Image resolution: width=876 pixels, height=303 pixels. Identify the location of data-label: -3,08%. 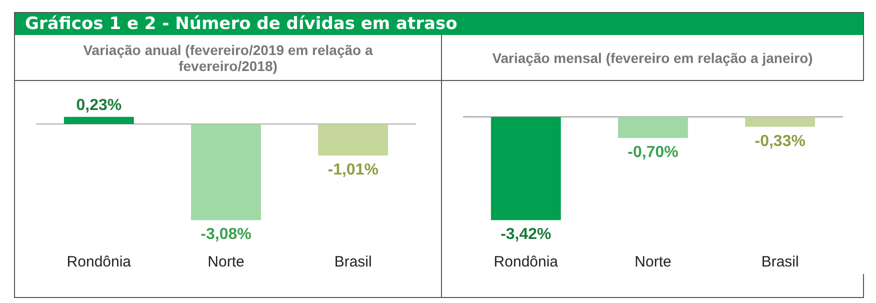
(226, 235).